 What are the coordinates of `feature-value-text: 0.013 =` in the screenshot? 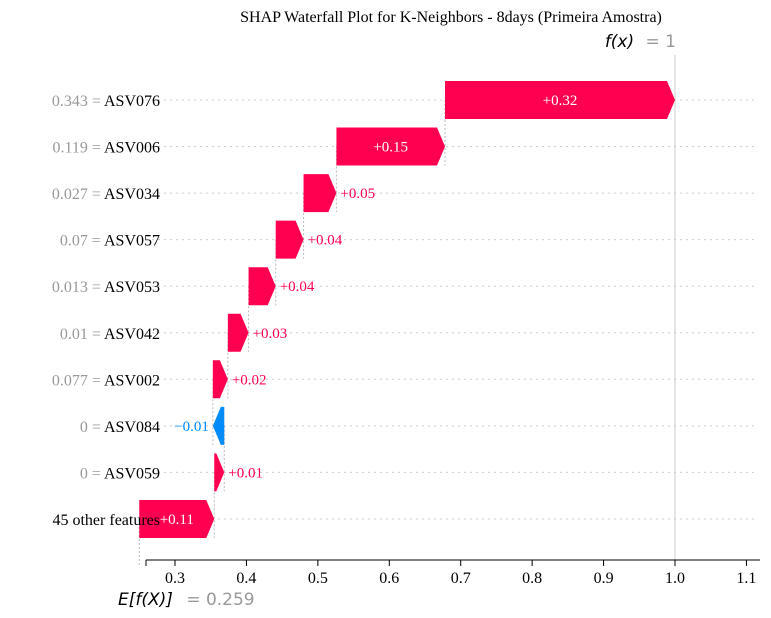 It's located at (78, 287).